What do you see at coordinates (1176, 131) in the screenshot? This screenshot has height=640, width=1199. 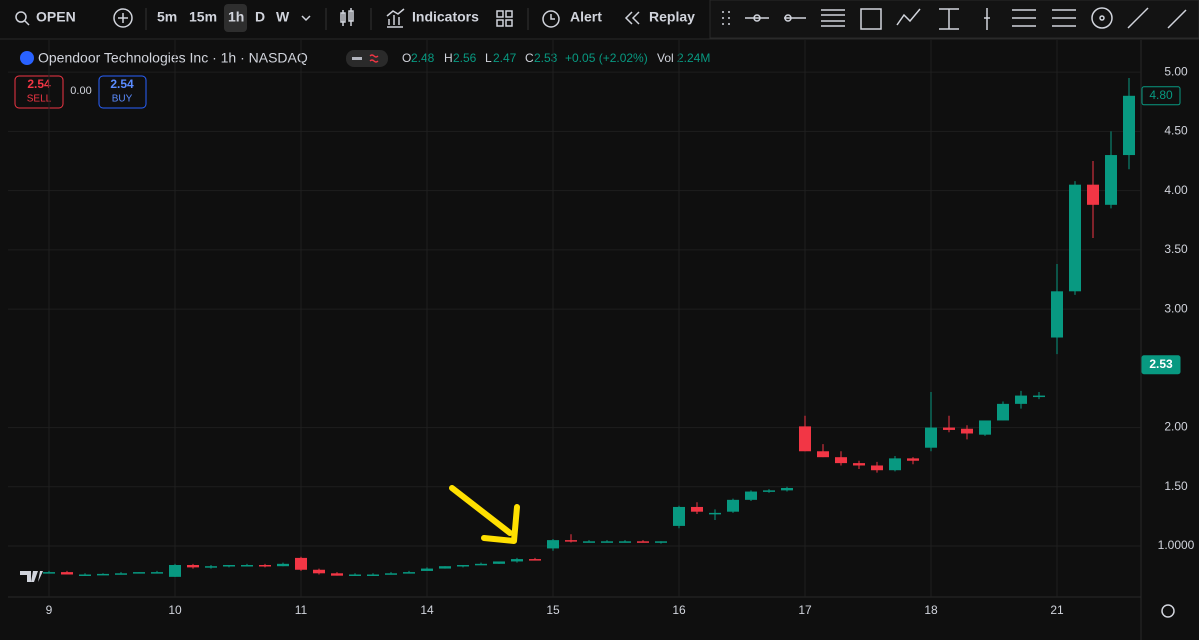 I see `y-tick-label: 4.50` at bounding box center [1176, 131].